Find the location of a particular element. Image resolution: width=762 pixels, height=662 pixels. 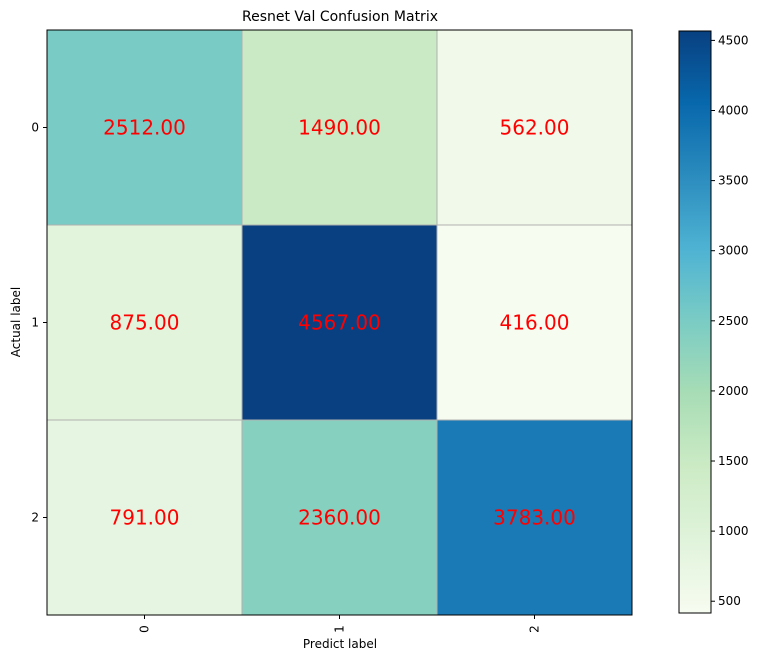

x-tick-label-0: 0 is located at coordinates (145, 629).